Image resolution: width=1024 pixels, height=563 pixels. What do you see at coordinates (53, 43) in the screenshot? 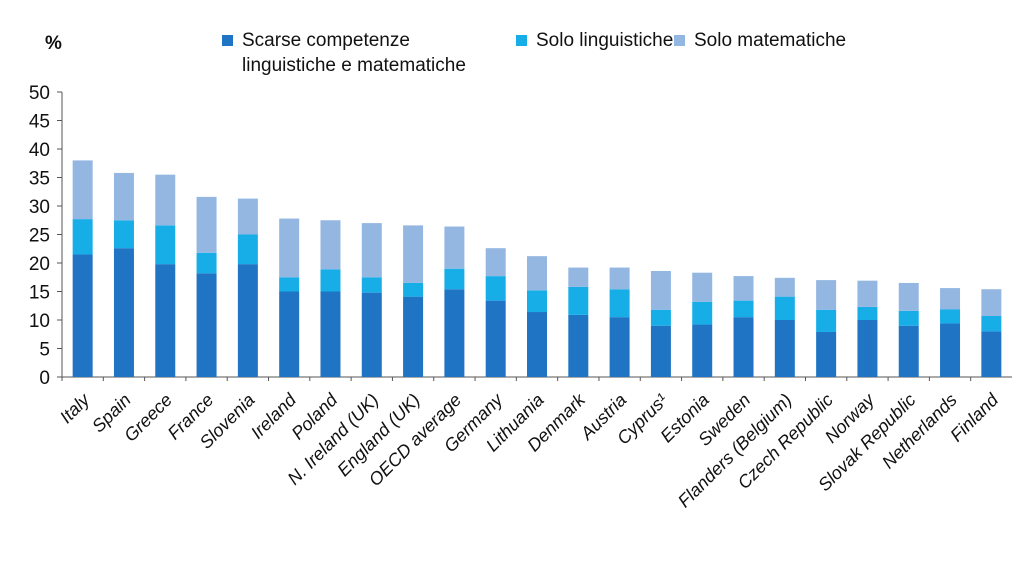
I see `y-axis-unit-label: %` at bounding box center [53, 43].